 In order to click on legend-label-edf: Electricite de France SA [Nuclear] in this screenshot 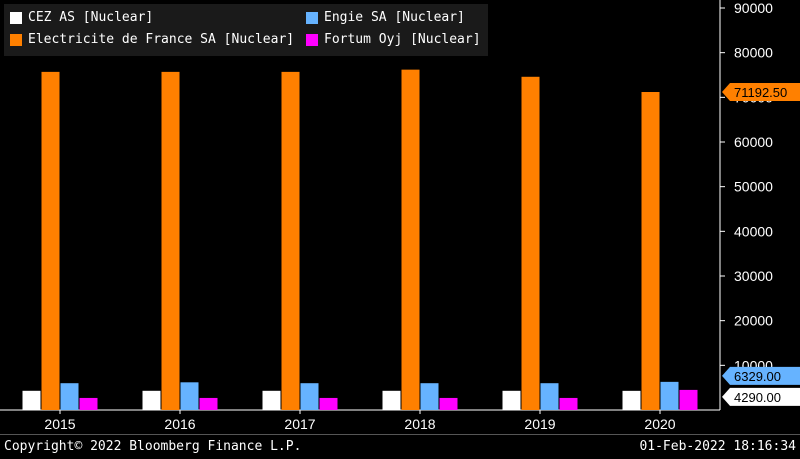, I will do `click(161, 39)`.